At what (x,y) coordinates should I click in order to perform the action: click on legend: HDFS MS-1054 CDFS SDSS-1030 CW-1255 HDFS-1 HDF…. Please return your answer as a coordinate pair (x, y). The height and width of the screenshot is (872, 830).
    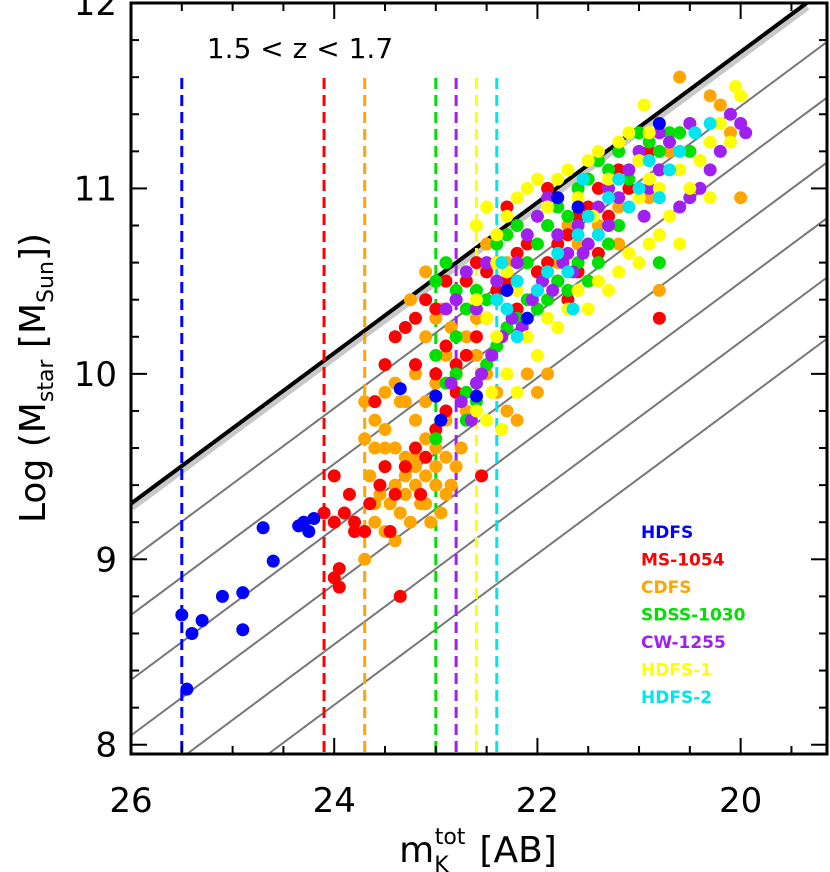
    Looking at the image, I should click on (693, 615).